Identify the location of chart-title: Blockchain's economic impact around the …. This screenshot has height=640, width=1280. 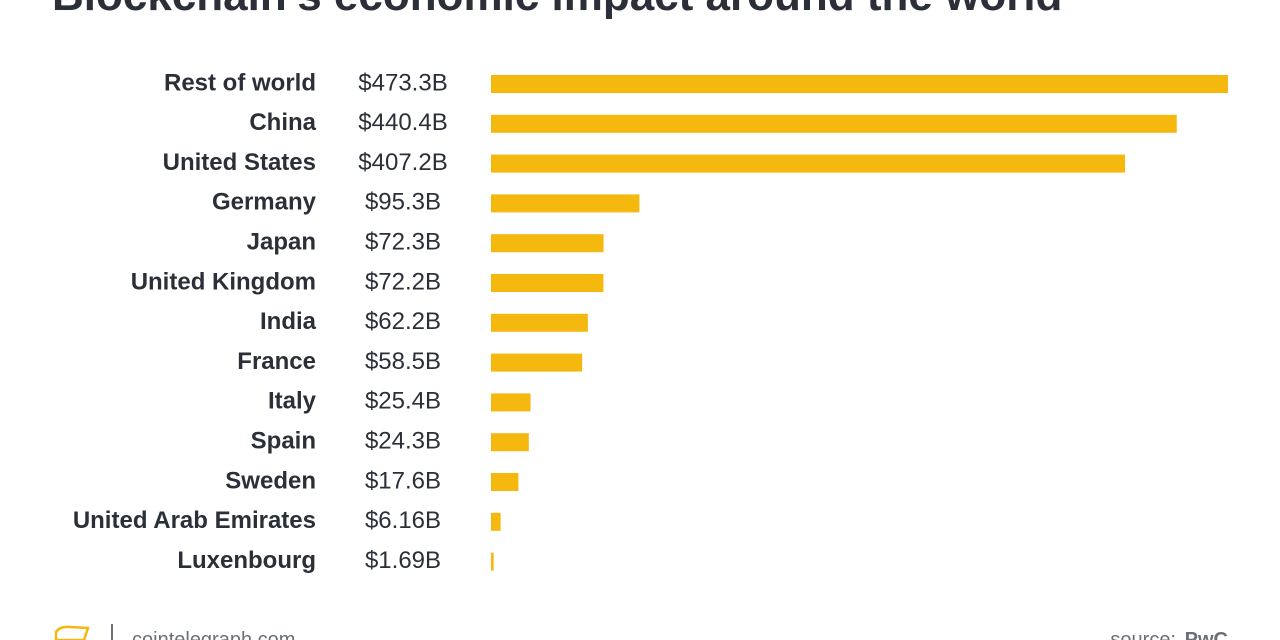
(557, 10).